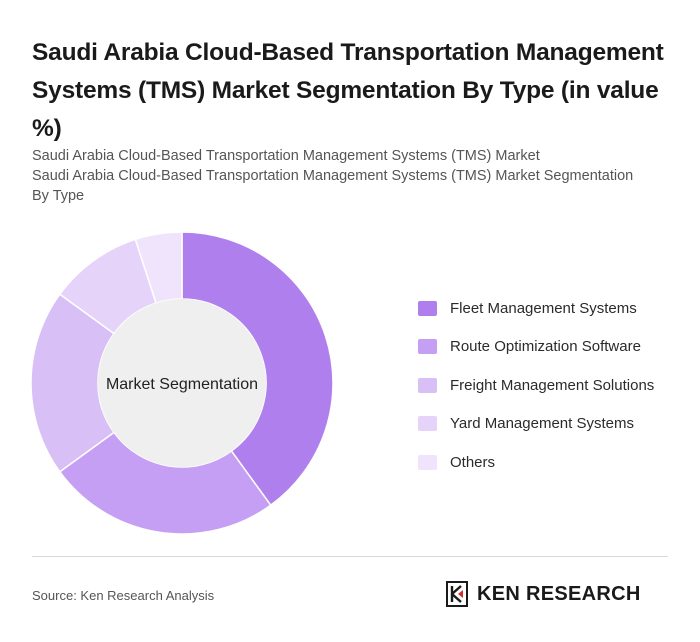 The height and width of the screenshot is (642, 700). I want to click on donut-hole, so click(182, 383).